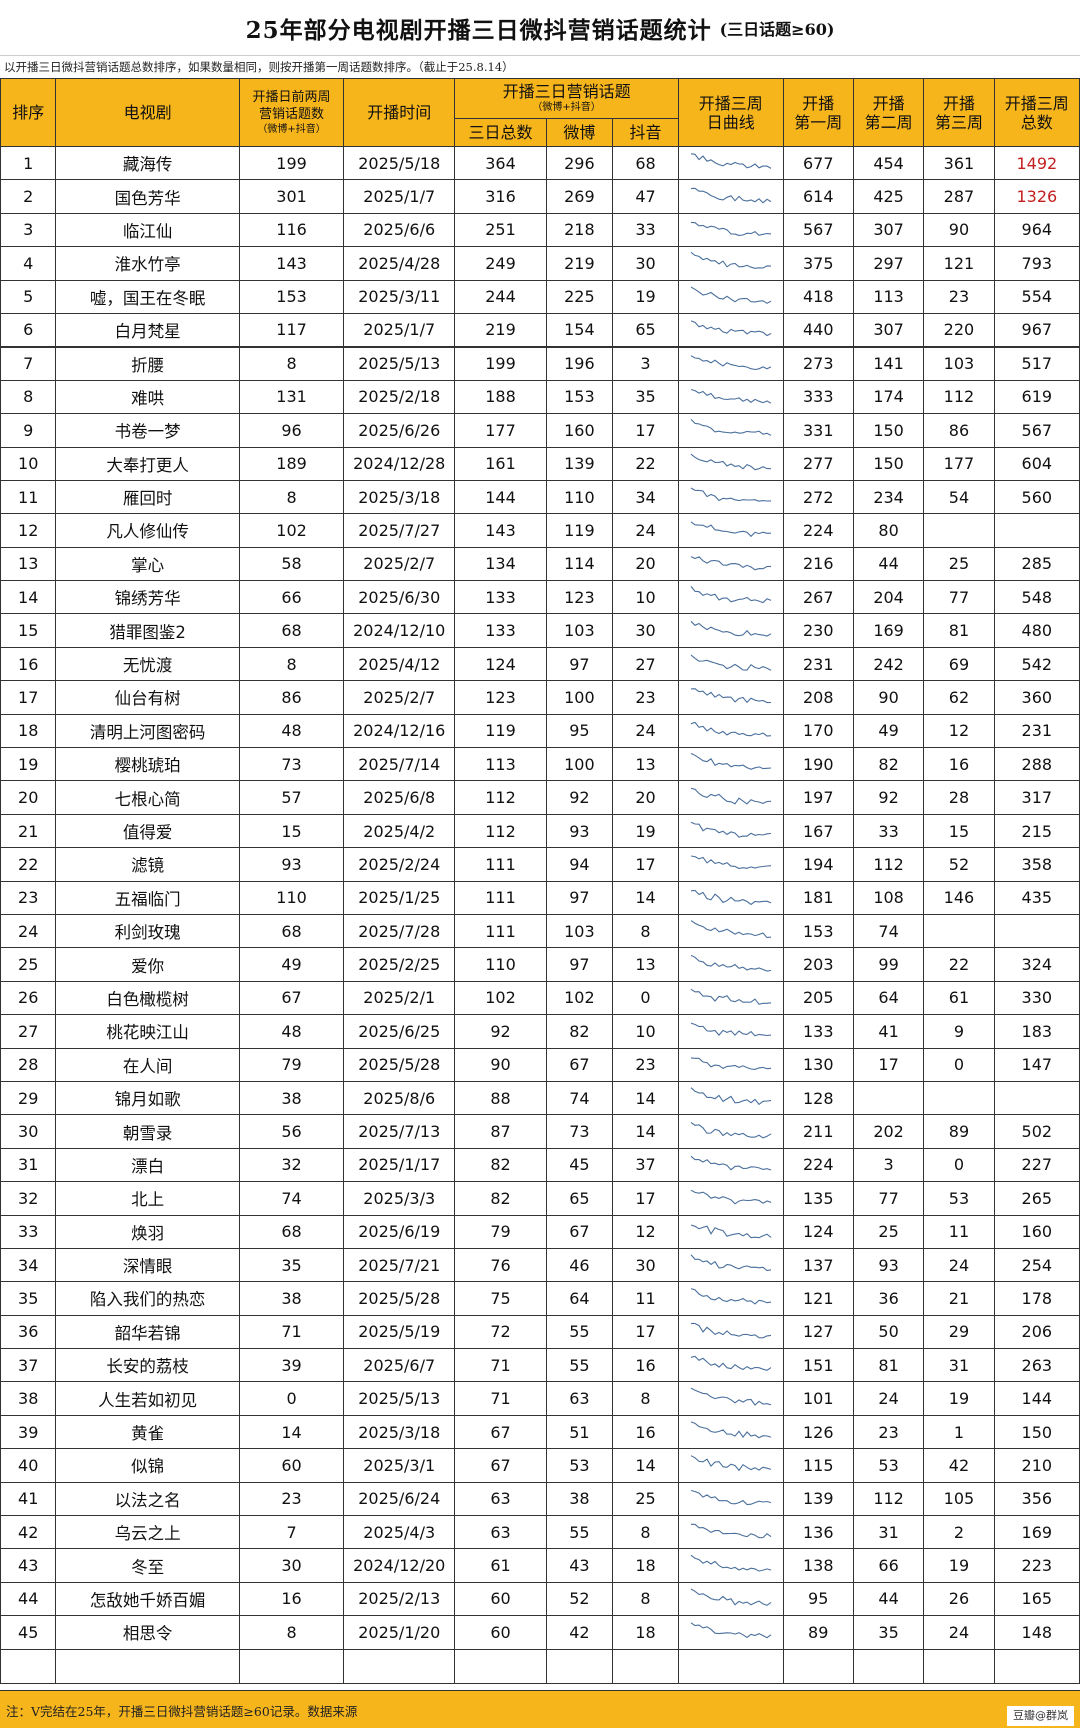  I want to click on weibo-count: 74, so click(579, 1098).